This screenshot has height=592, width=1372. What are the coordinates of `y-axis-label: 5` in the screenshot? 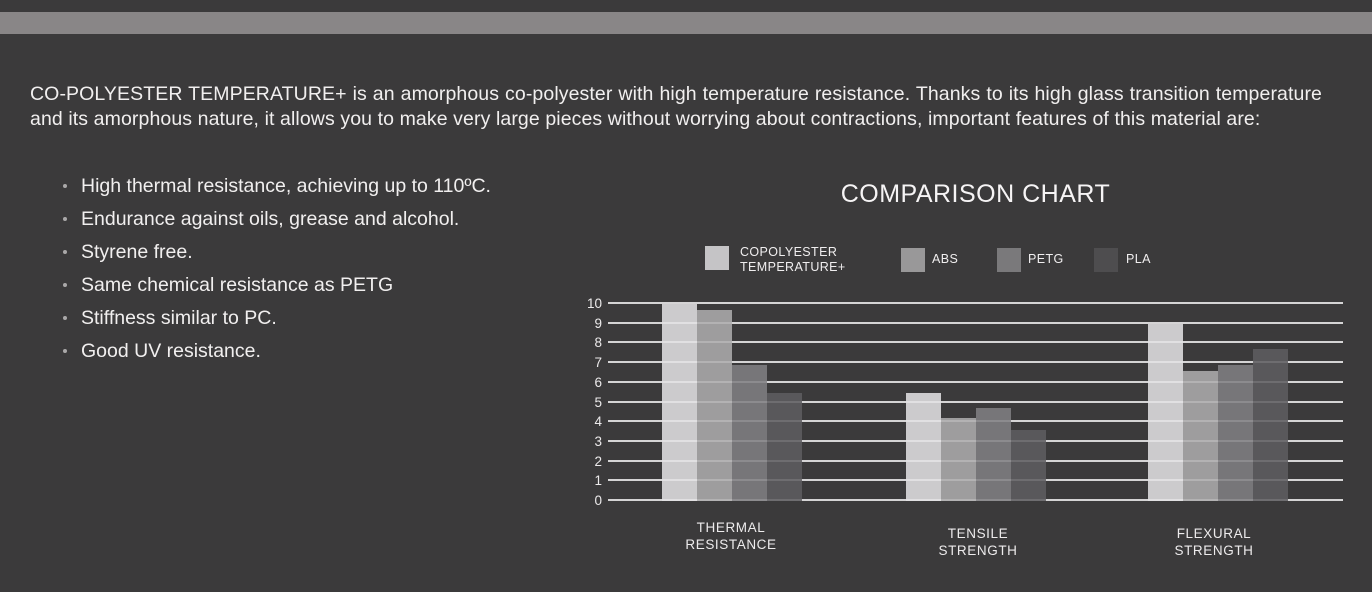 It's located at (598, 402).